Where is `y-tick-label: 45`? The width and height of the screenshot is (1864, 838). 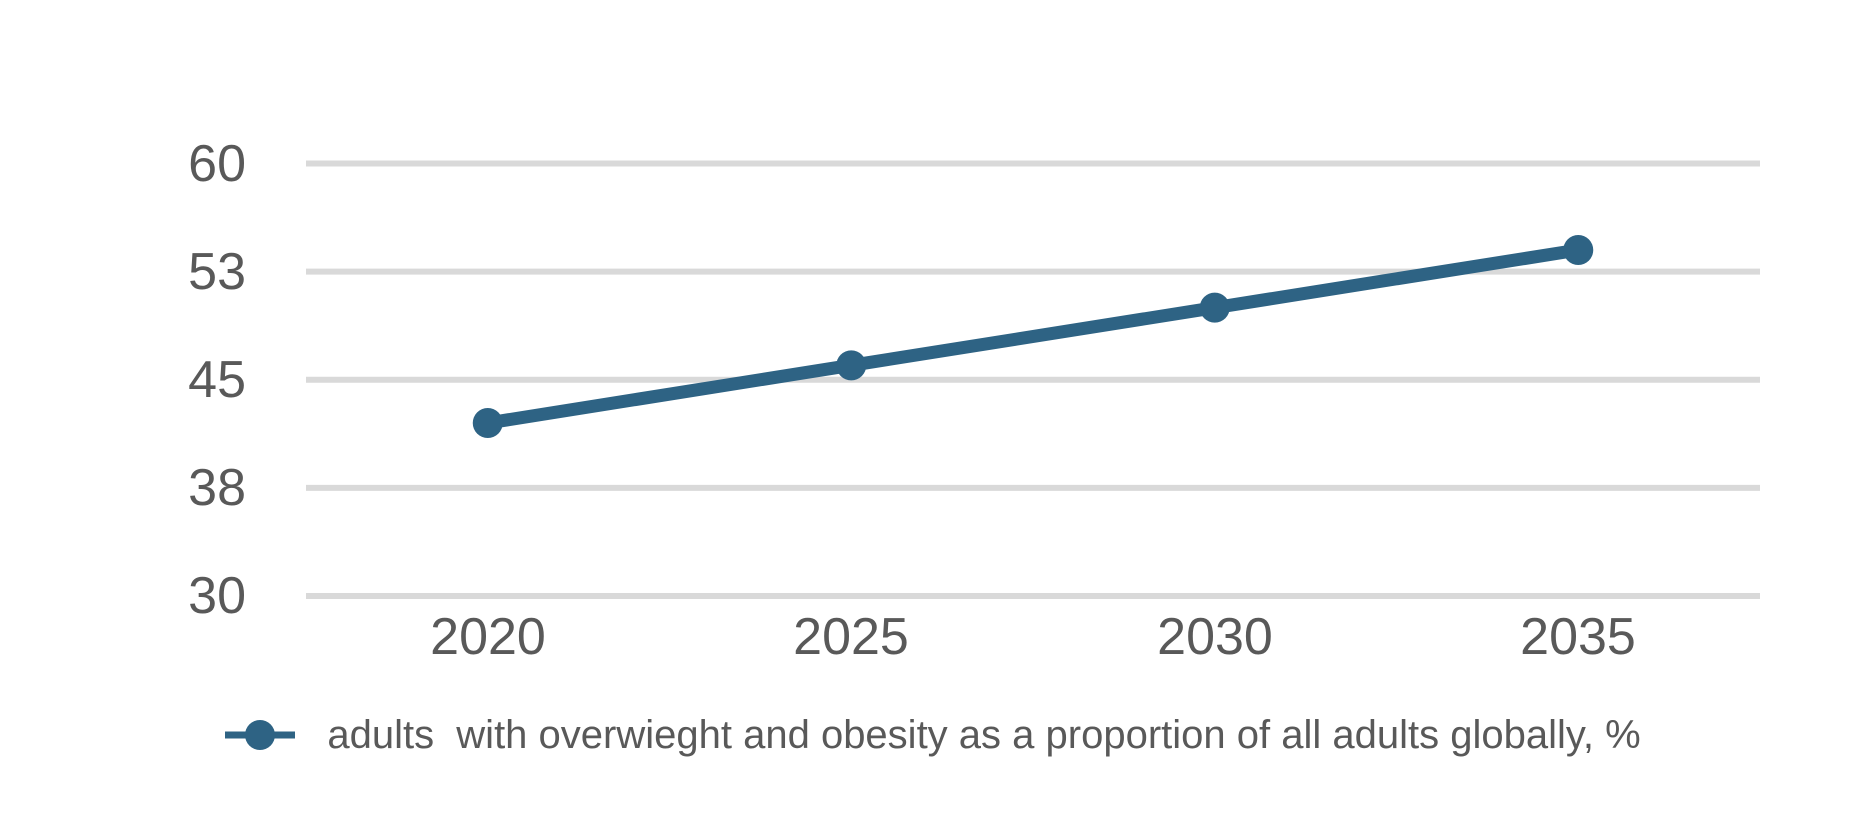 y-tick-label: 45 is located at coordinates (217, 380).